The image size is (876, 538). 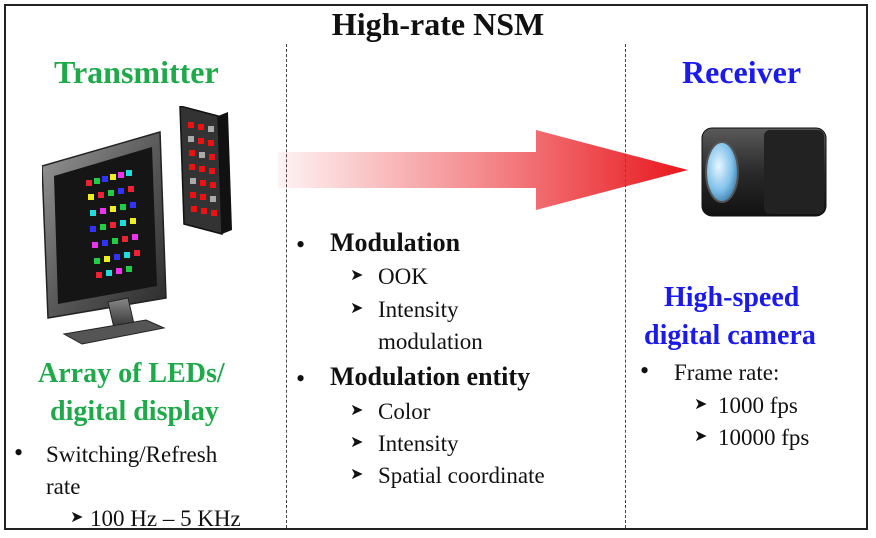 What do you see at coordinates (430, 341) in the screenshot?
I see `modulation-item-intensity-cont: modulation` at bounding box center [430, 341].